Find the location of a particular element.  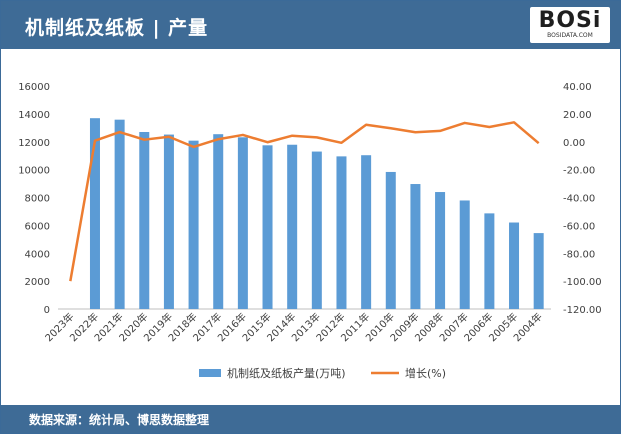

y-left-tick-label: 10000 is located at coordinates (34, 171).